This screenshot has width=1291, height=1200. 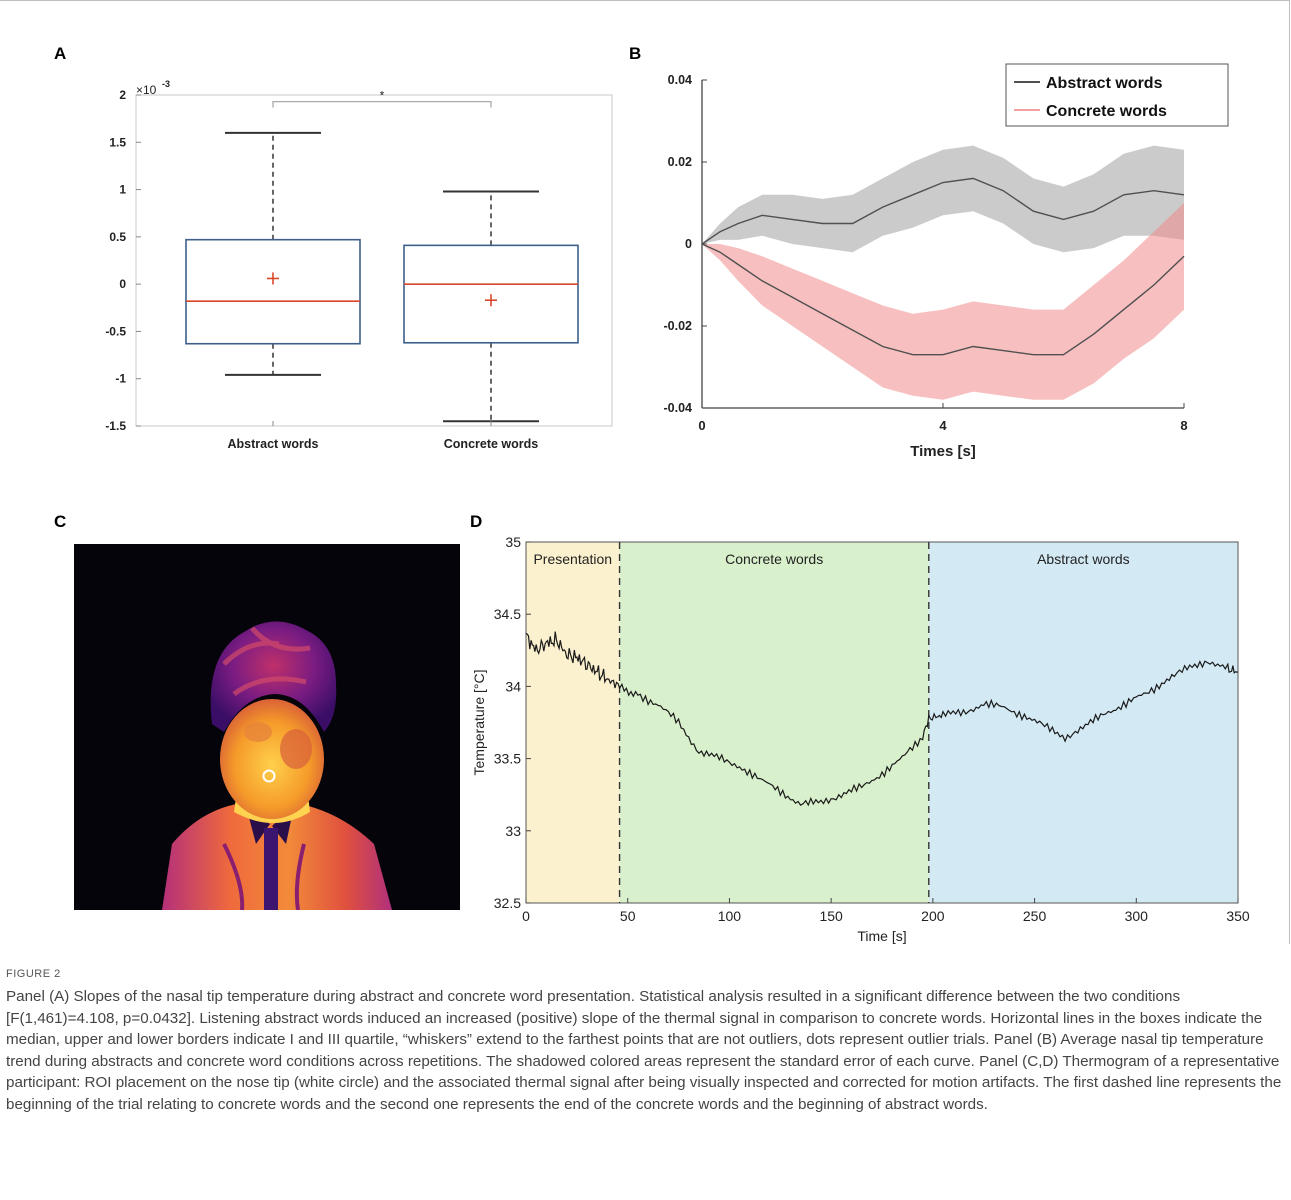 What do you see at coordinates (881, 936) in the screenshot?
I see `x-axis-label-d: Time [s]` at bounding box center [881, 936].